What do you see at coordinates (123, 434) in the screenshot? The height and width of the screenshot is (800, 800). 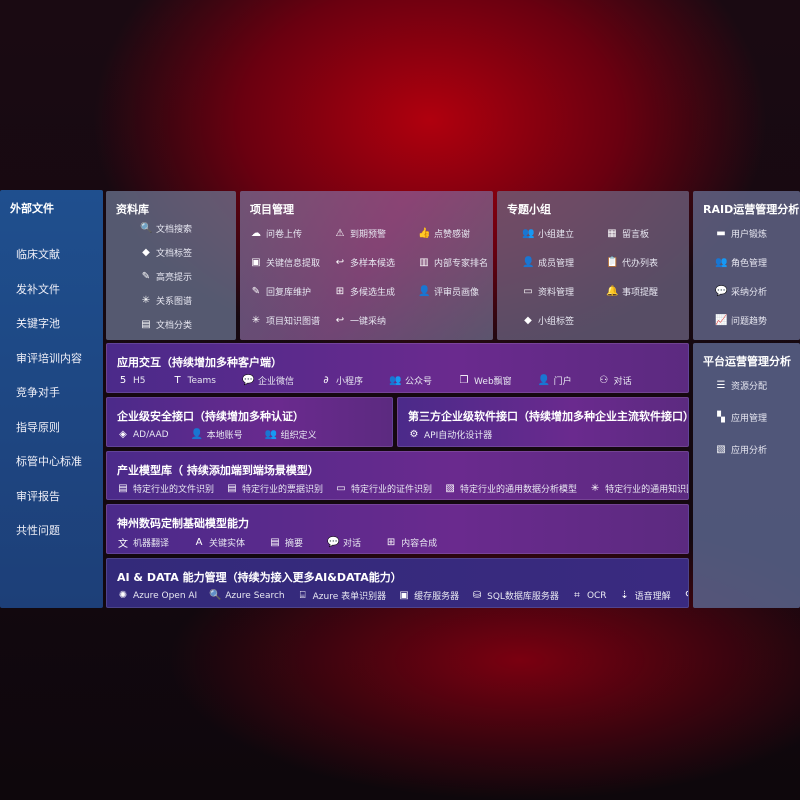 I see `ad-icon: ◈` at bounding box center [123, 434].